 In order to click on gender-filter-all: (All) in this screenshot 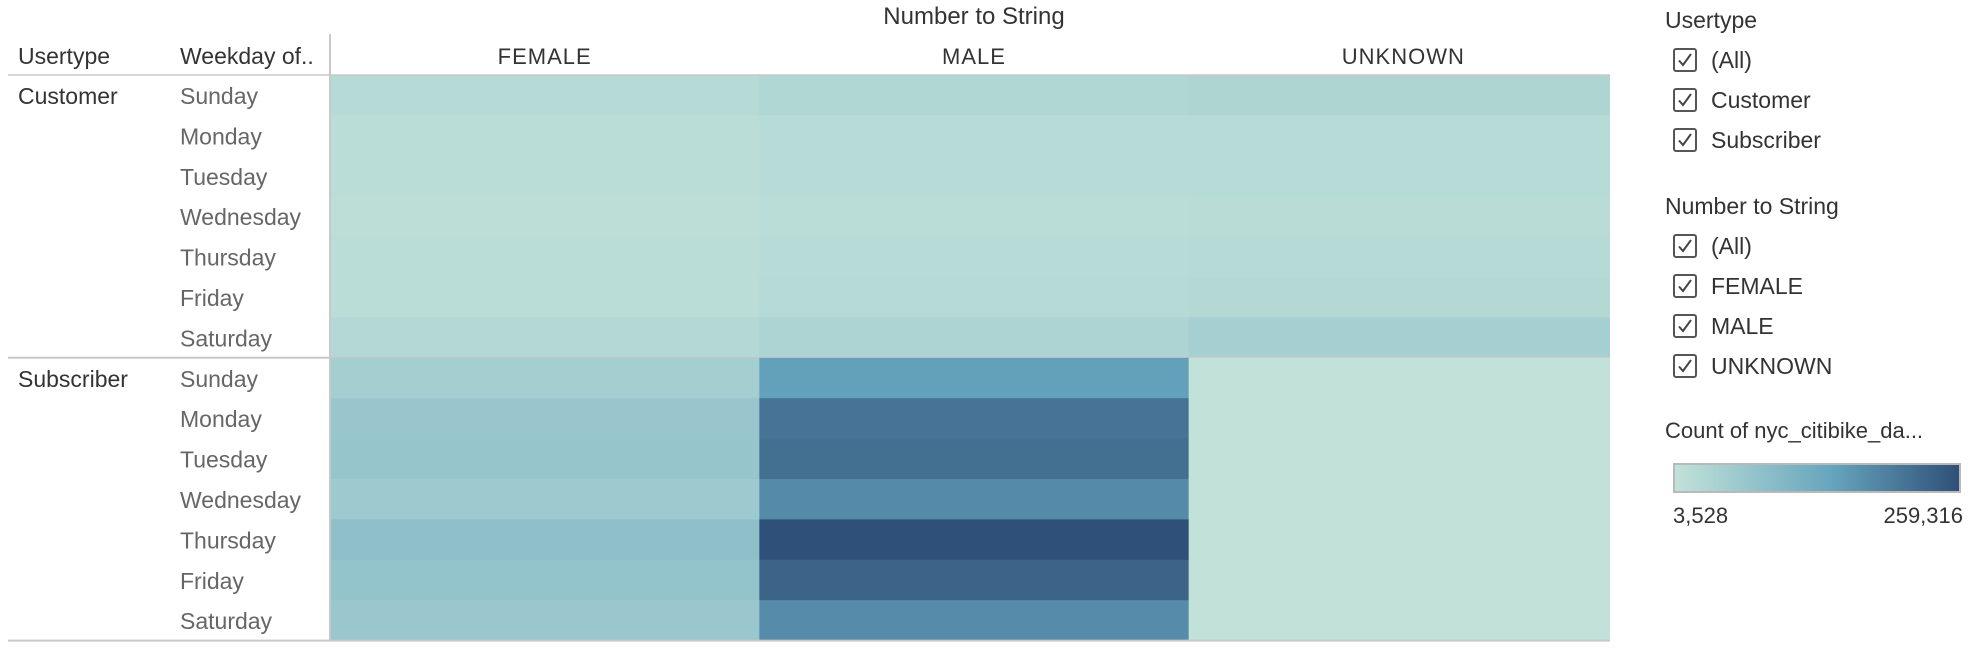, I will do `click(1712, 246)`.